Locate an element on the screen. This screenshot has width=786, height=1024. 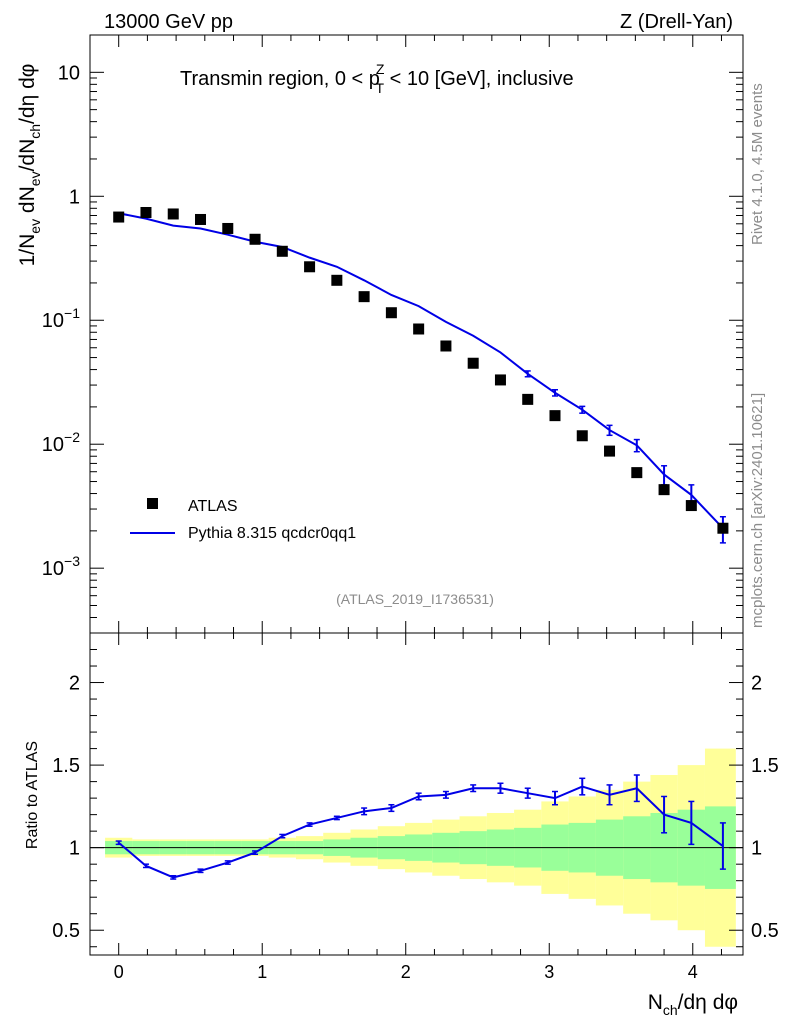
main-y-axis-label: 1/Nev dNev/dNch/dη dφ is located at coordinates (29, 165).